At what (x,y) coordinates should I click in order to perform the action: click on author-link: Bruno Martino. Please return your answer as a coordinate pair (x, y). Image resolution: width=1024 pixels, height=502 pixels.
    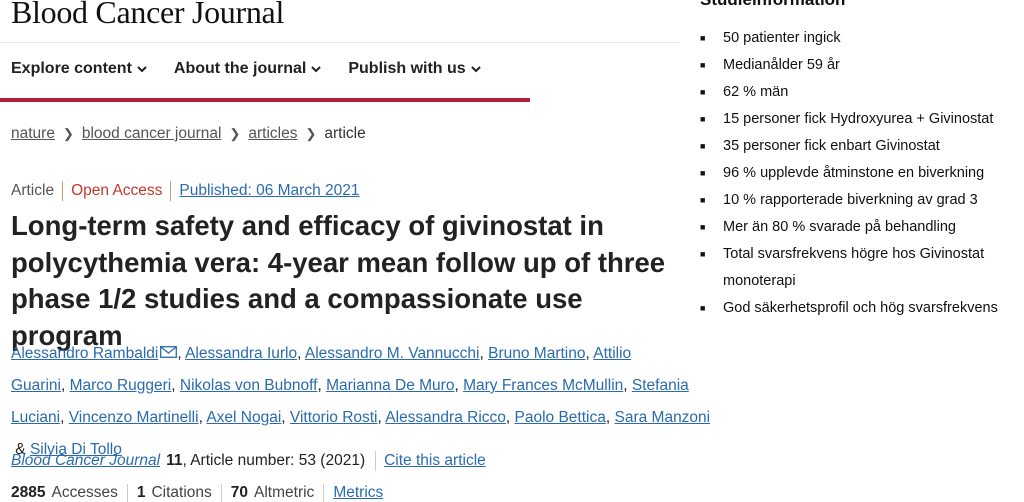
    Looking at the image, I should click on (537, 353).